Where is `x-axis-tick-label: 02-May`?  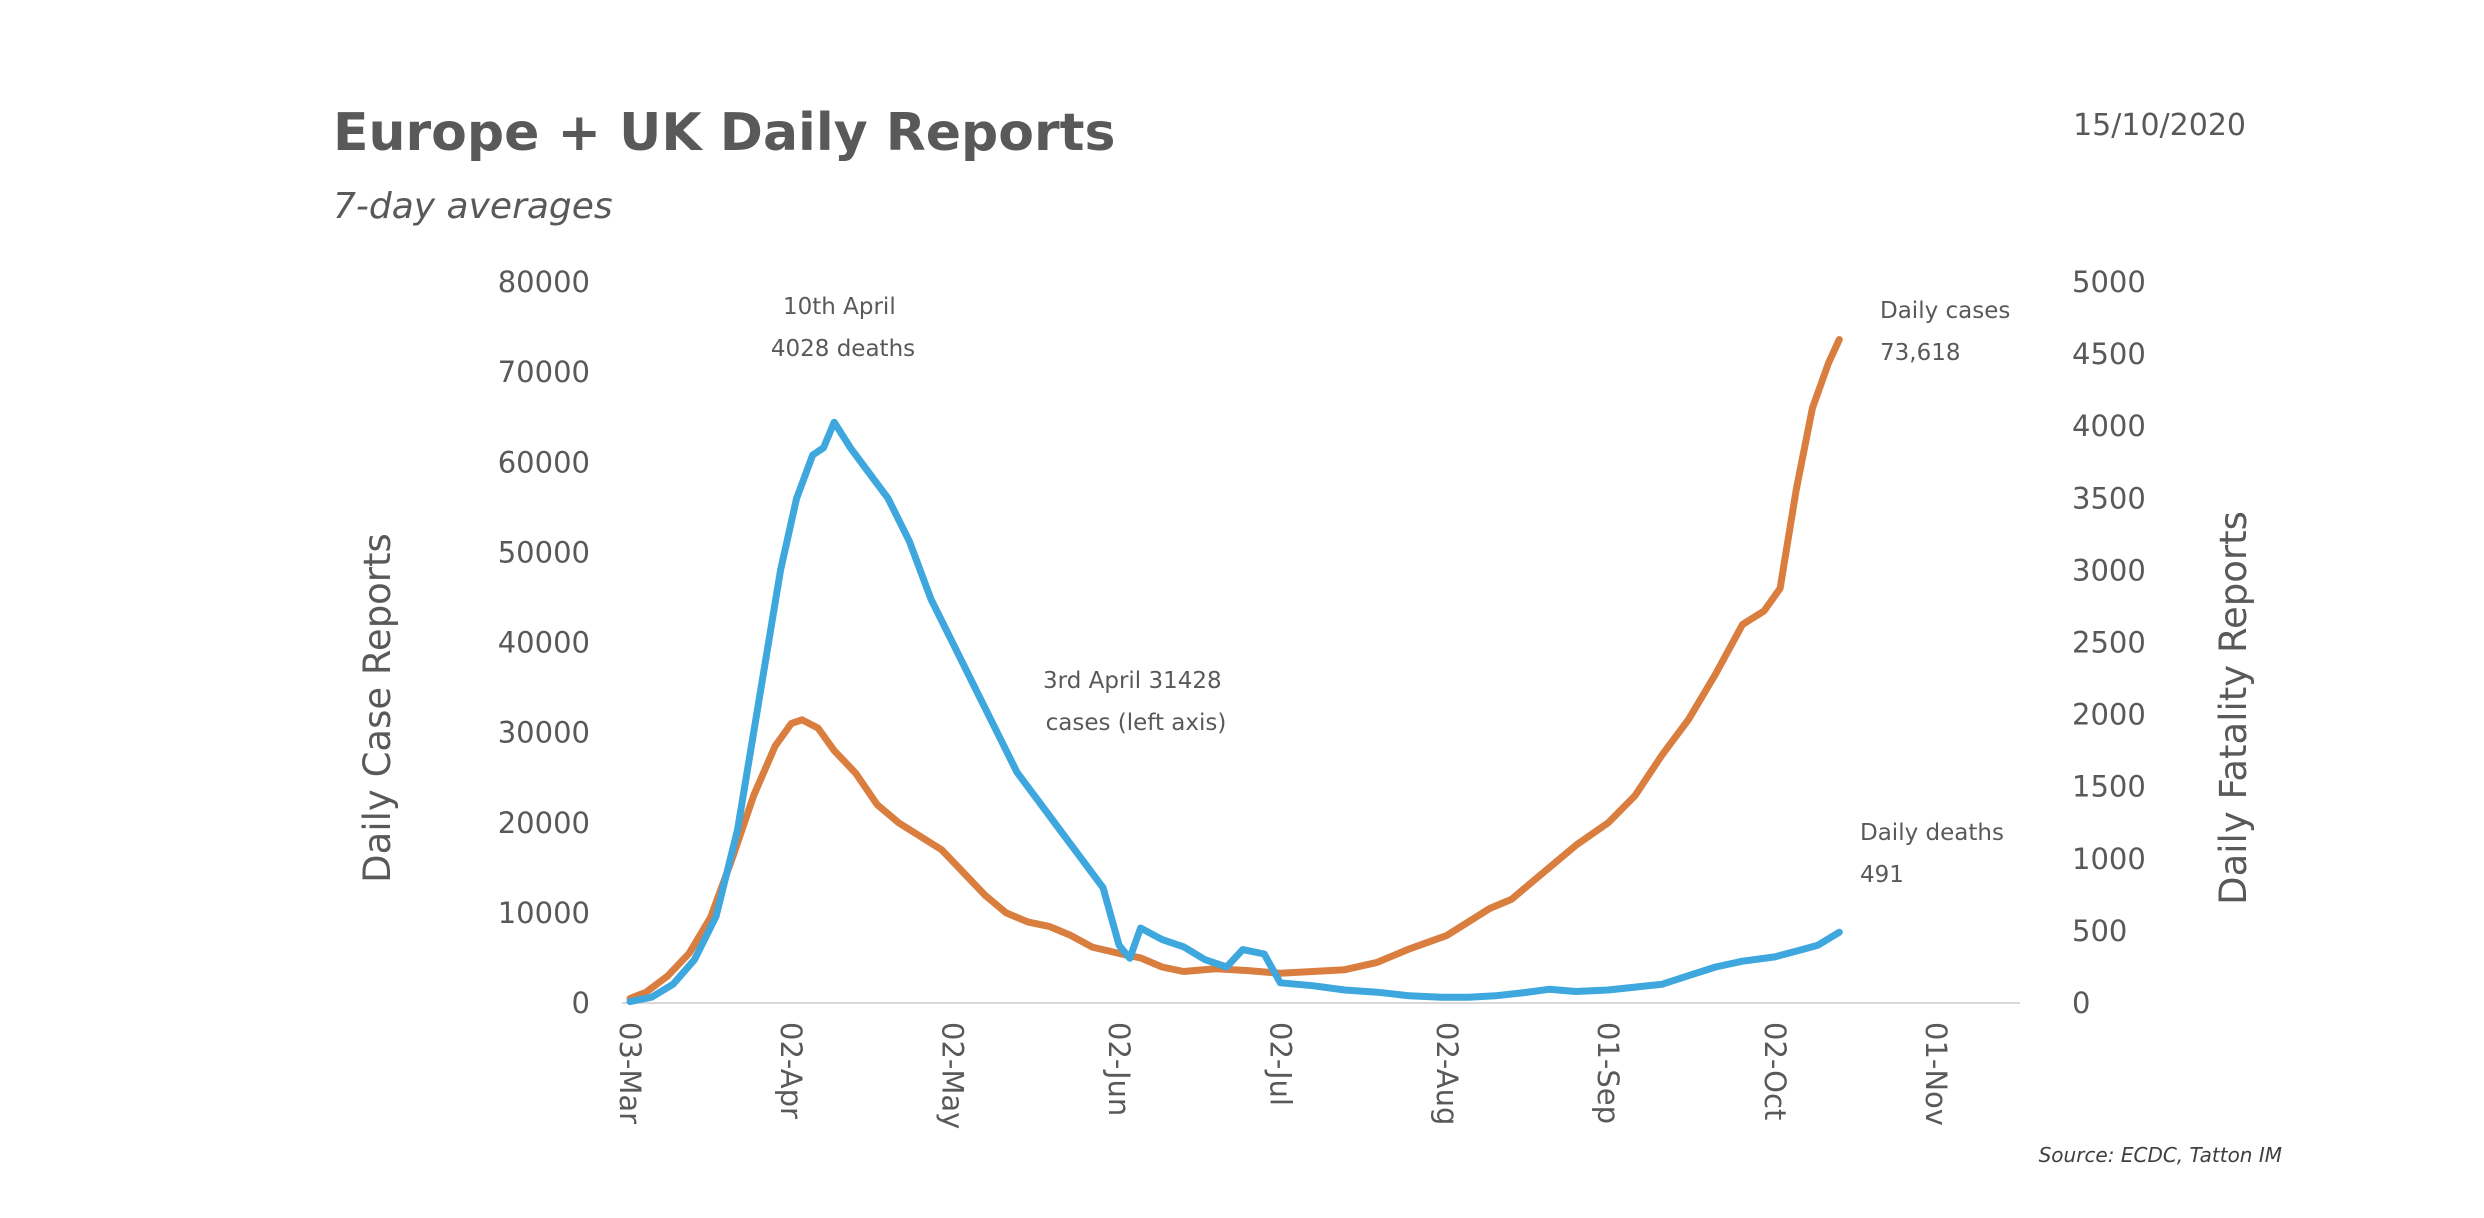
x-axis-tick-label: 02-May is located at coordinates (952, 1075).